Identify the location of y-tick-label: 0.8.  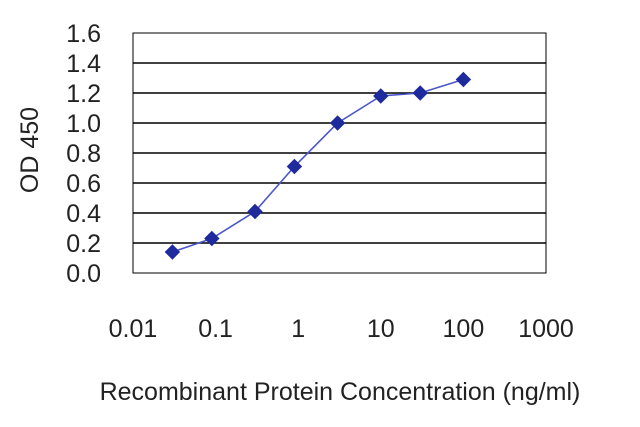
(83, 154).